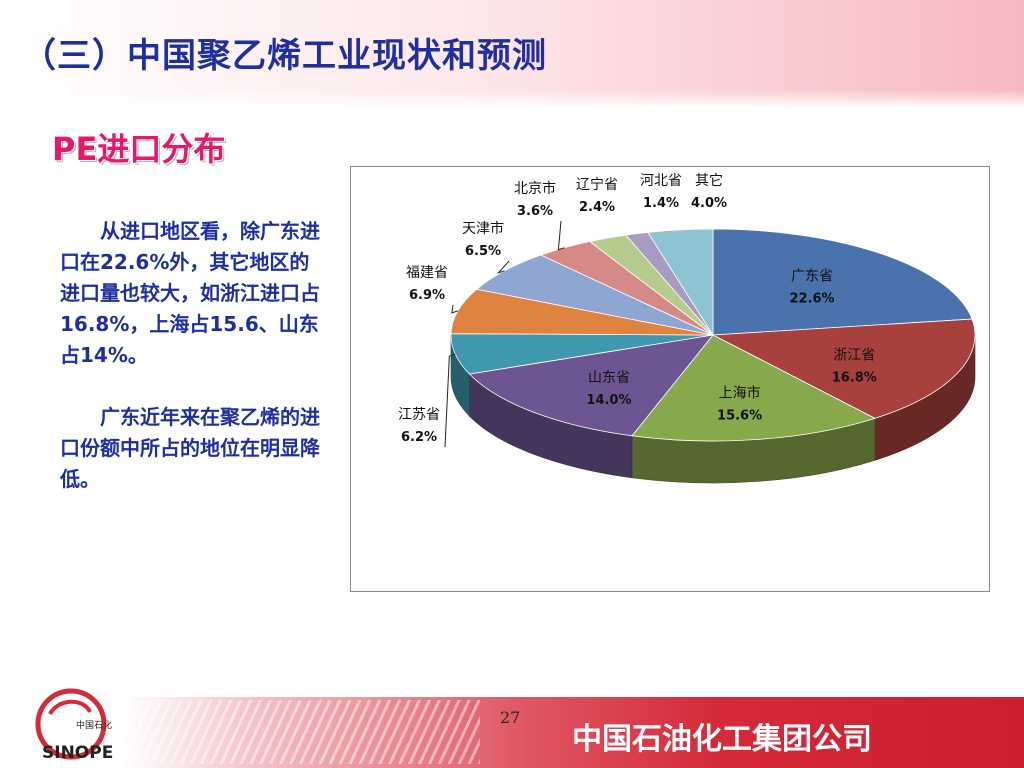  Describe the element at coordinates (419, 437) in the screenshot. I see `pie-value-4: 6.2%` at that location.